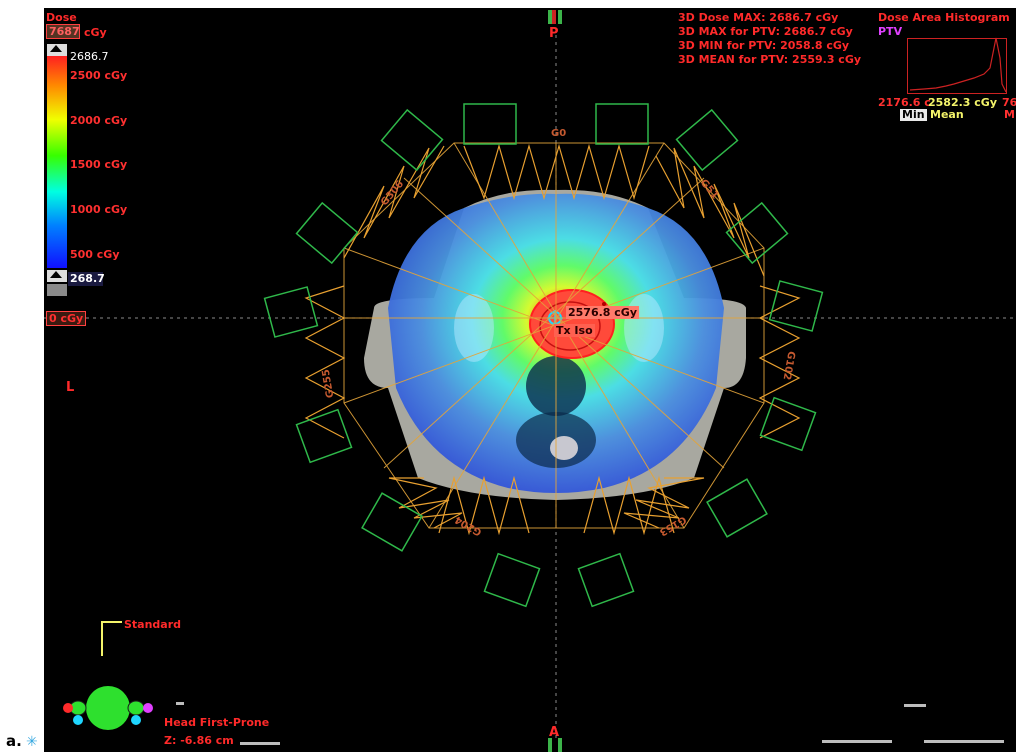  What do you see at coordinates (63, 31) in the screenshot?
I see `dose-entry-field: 7687` at bounding box center [63, 31].